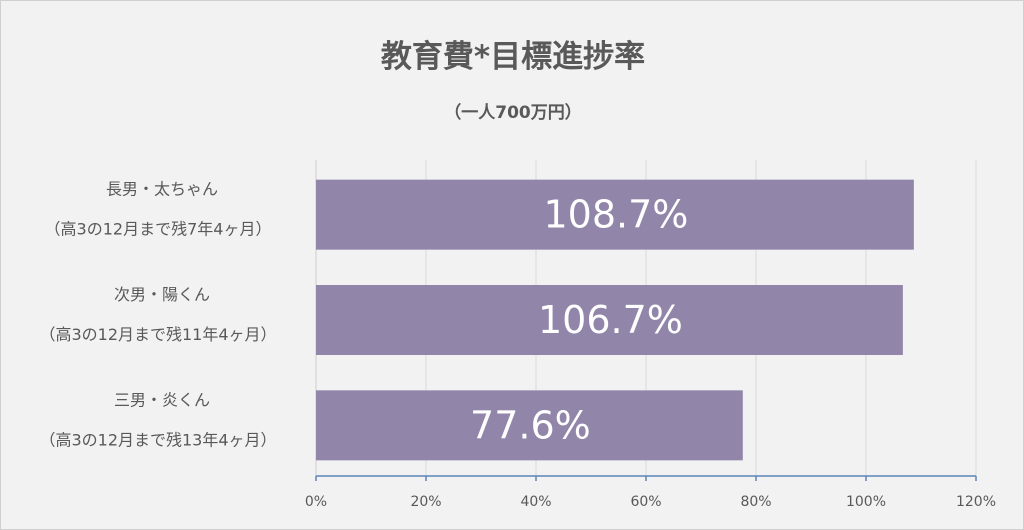 The image size is (1024, 530). What do you see at coordinates (513, 113) in the screenshot?
I see `chart-subtitle: （一人700万円）` at bounding box center [513, 113].